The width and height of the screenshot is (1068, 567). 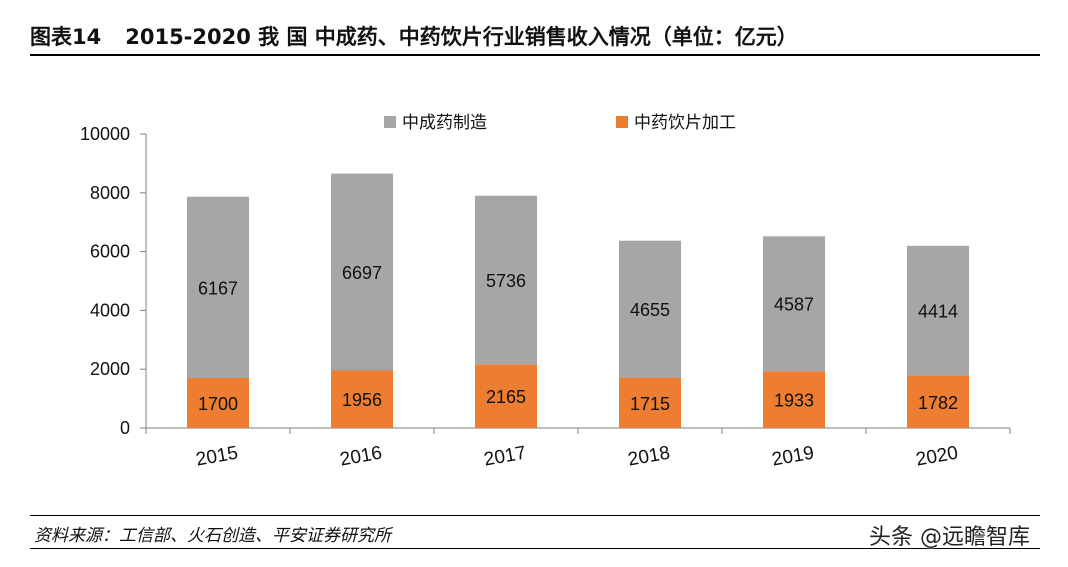 What do you see at coordinates (461, 37) in the screenshot?
I see `figure-title: 2015-2020 我 国 中成药、中药饮片行业销售收入情况（单位：亿元）` at bounding box center [461, 37].